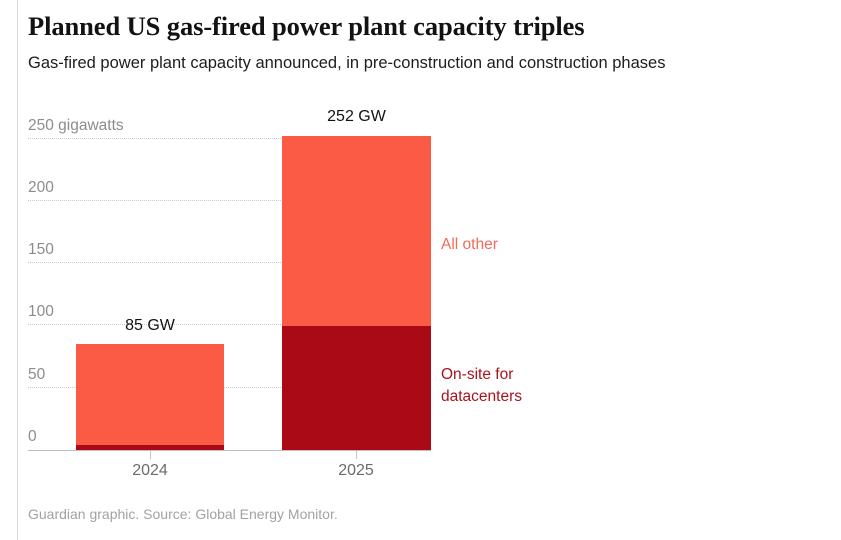 This screenshot has height=540, width=841. I want to click on bar-segment-all-other-2024, so click(150, 394).